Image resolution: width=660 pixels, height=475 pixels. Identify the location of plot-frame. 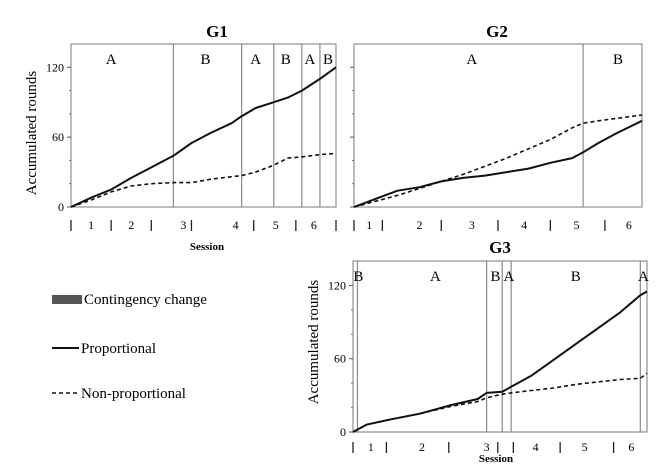
(203, 125).